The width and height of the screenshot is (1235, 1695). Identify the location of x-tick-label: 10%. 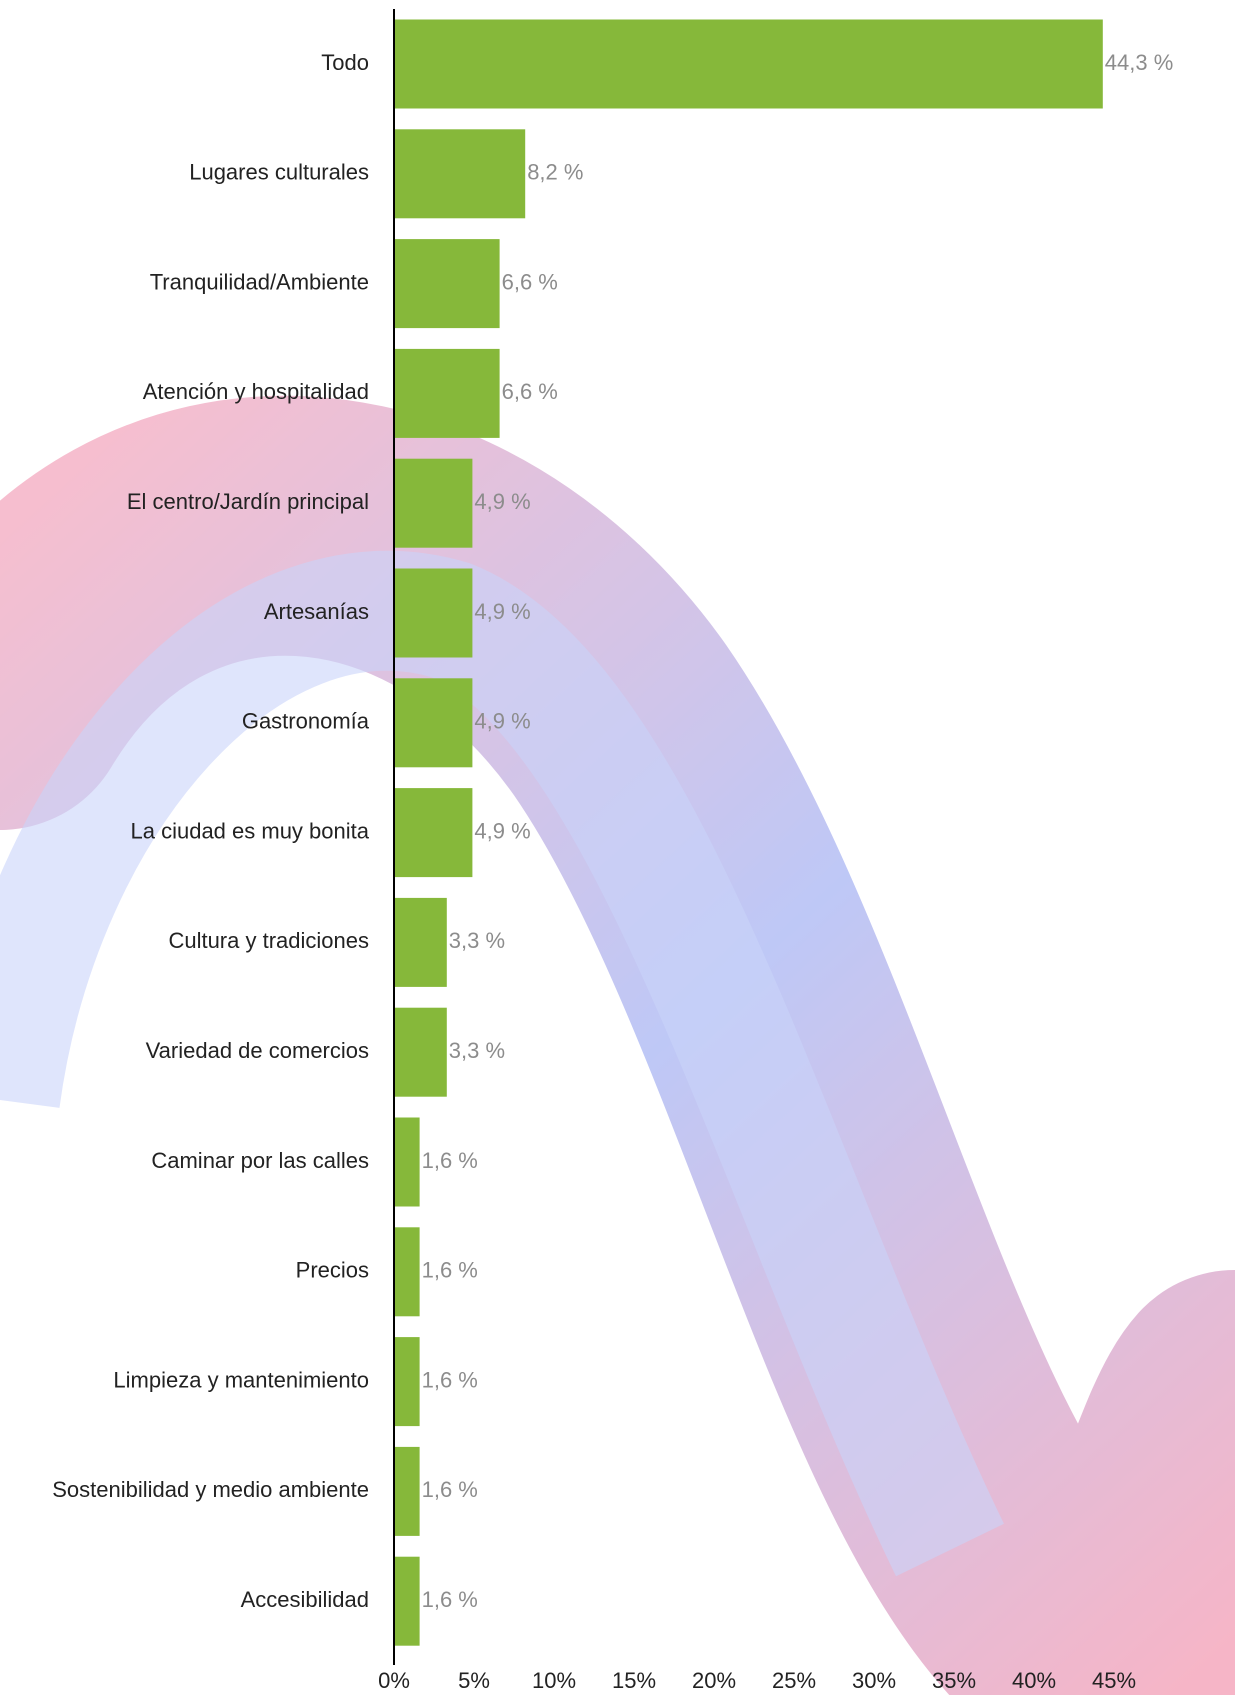
(554, 1680).